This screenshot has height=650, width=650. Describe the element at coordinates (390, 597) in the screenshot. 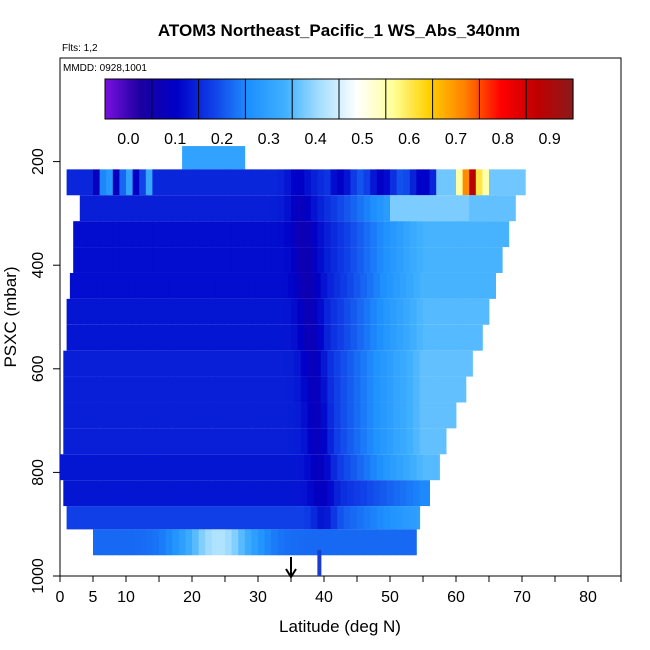

I see `x-tick-label: 50` at that location.